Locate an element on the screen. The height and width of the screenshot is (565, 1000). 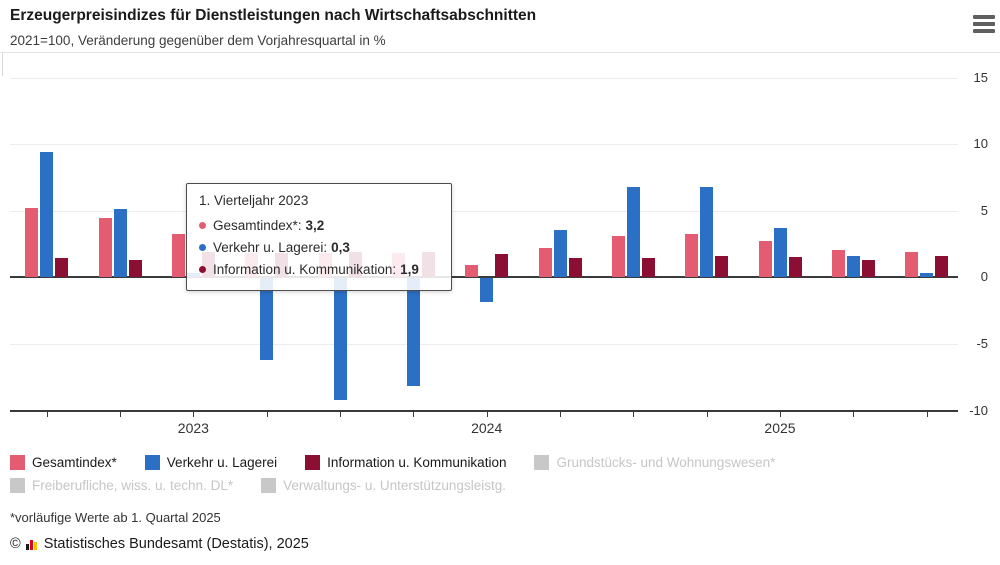
zero-baseline is located at coordinates (484, 277).